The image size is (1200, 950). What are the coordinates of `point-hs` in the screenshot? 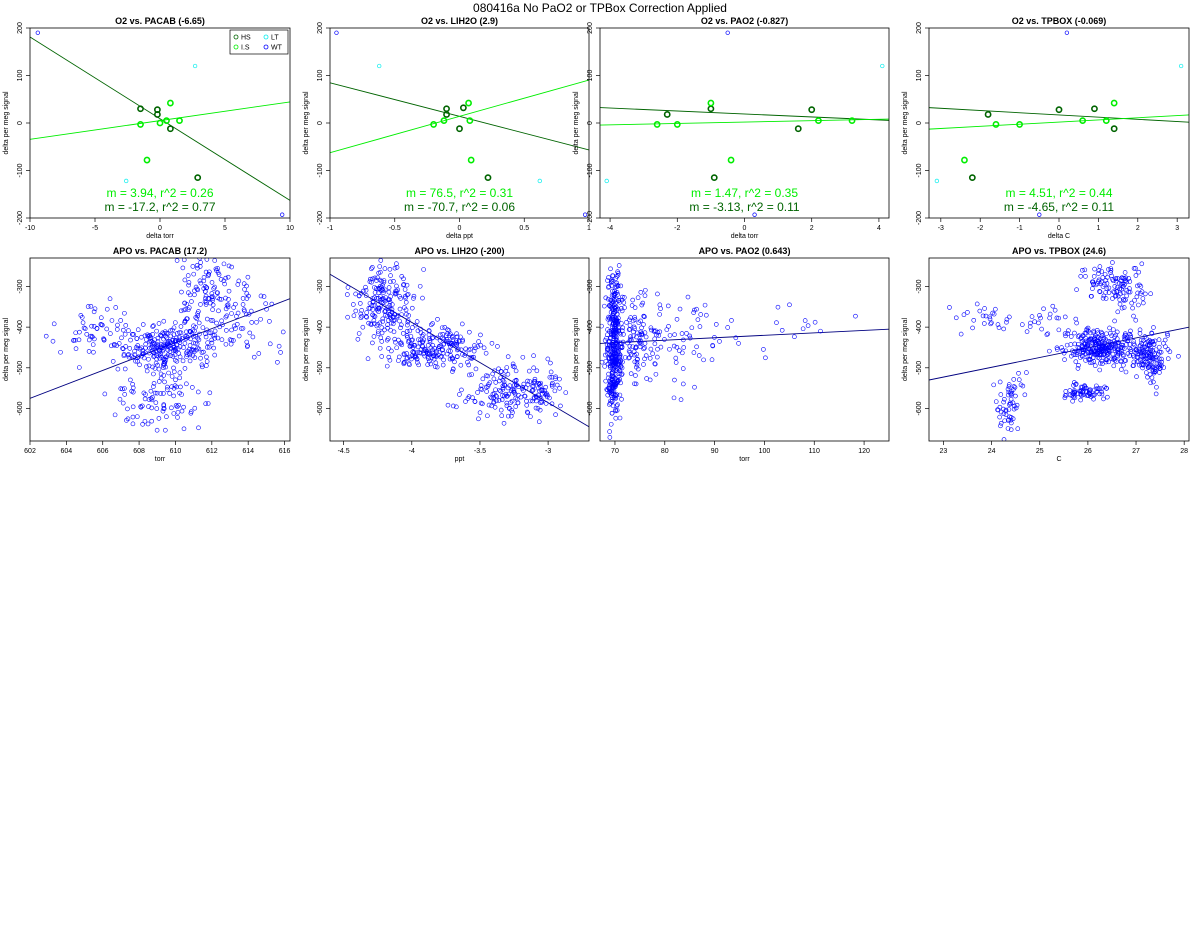 It's located at (446, 114).